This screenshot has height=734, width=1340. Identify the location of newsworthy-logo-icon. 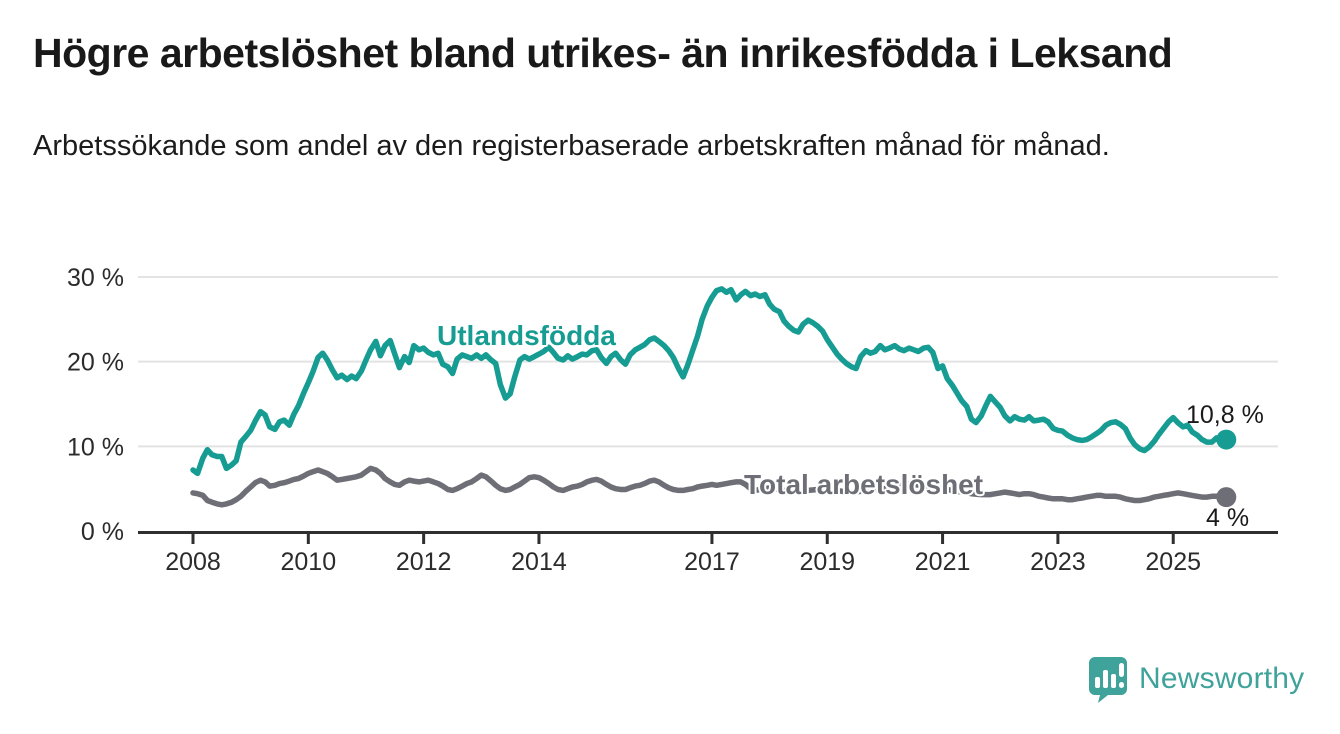
(1108, 680).